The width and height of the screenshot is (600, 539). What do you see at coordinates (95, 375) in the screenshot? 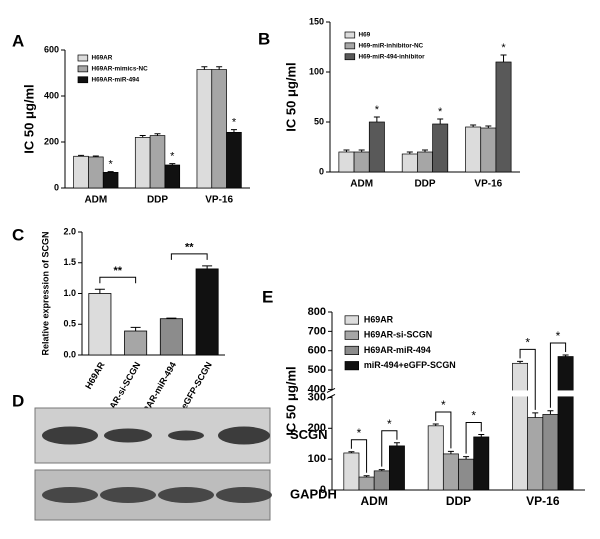
I see `x-tick-label: H69AR` at bounding box center [95, 375].